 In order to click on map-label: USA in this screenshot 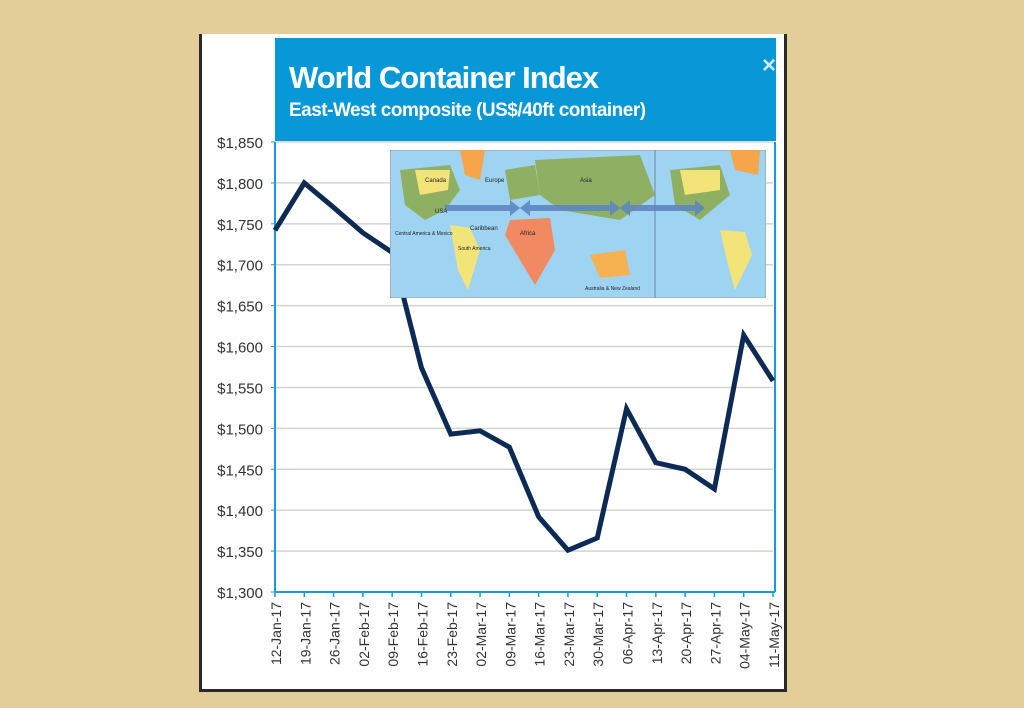, I will do `click(441, 212)`.